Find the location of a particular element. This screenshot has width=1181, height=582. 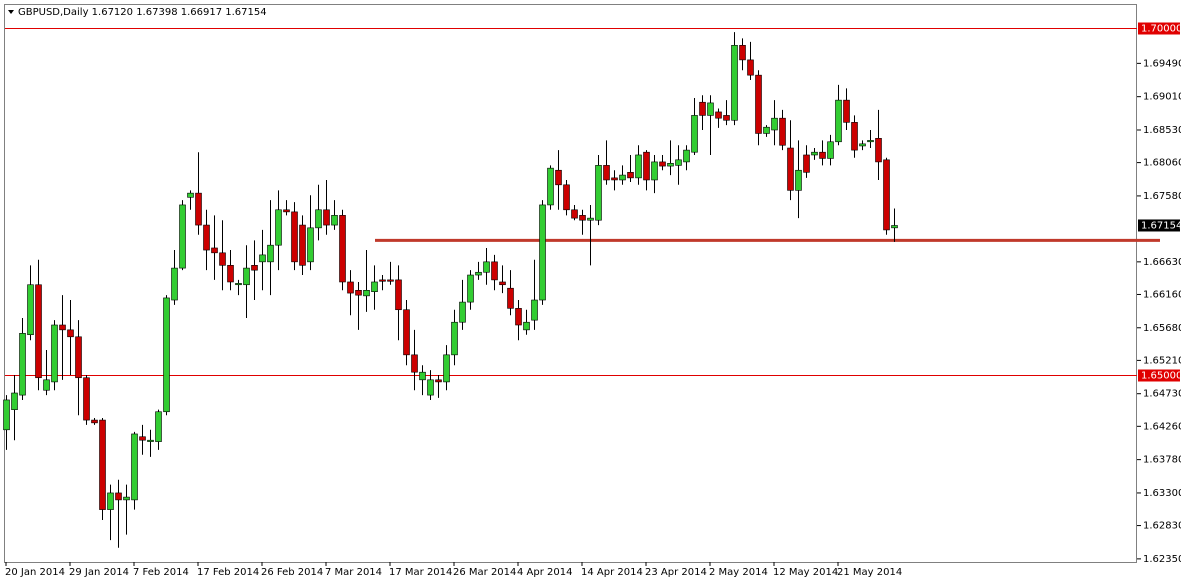

y-tick-label: 1.62350 is located at coordinates (1162, 559).